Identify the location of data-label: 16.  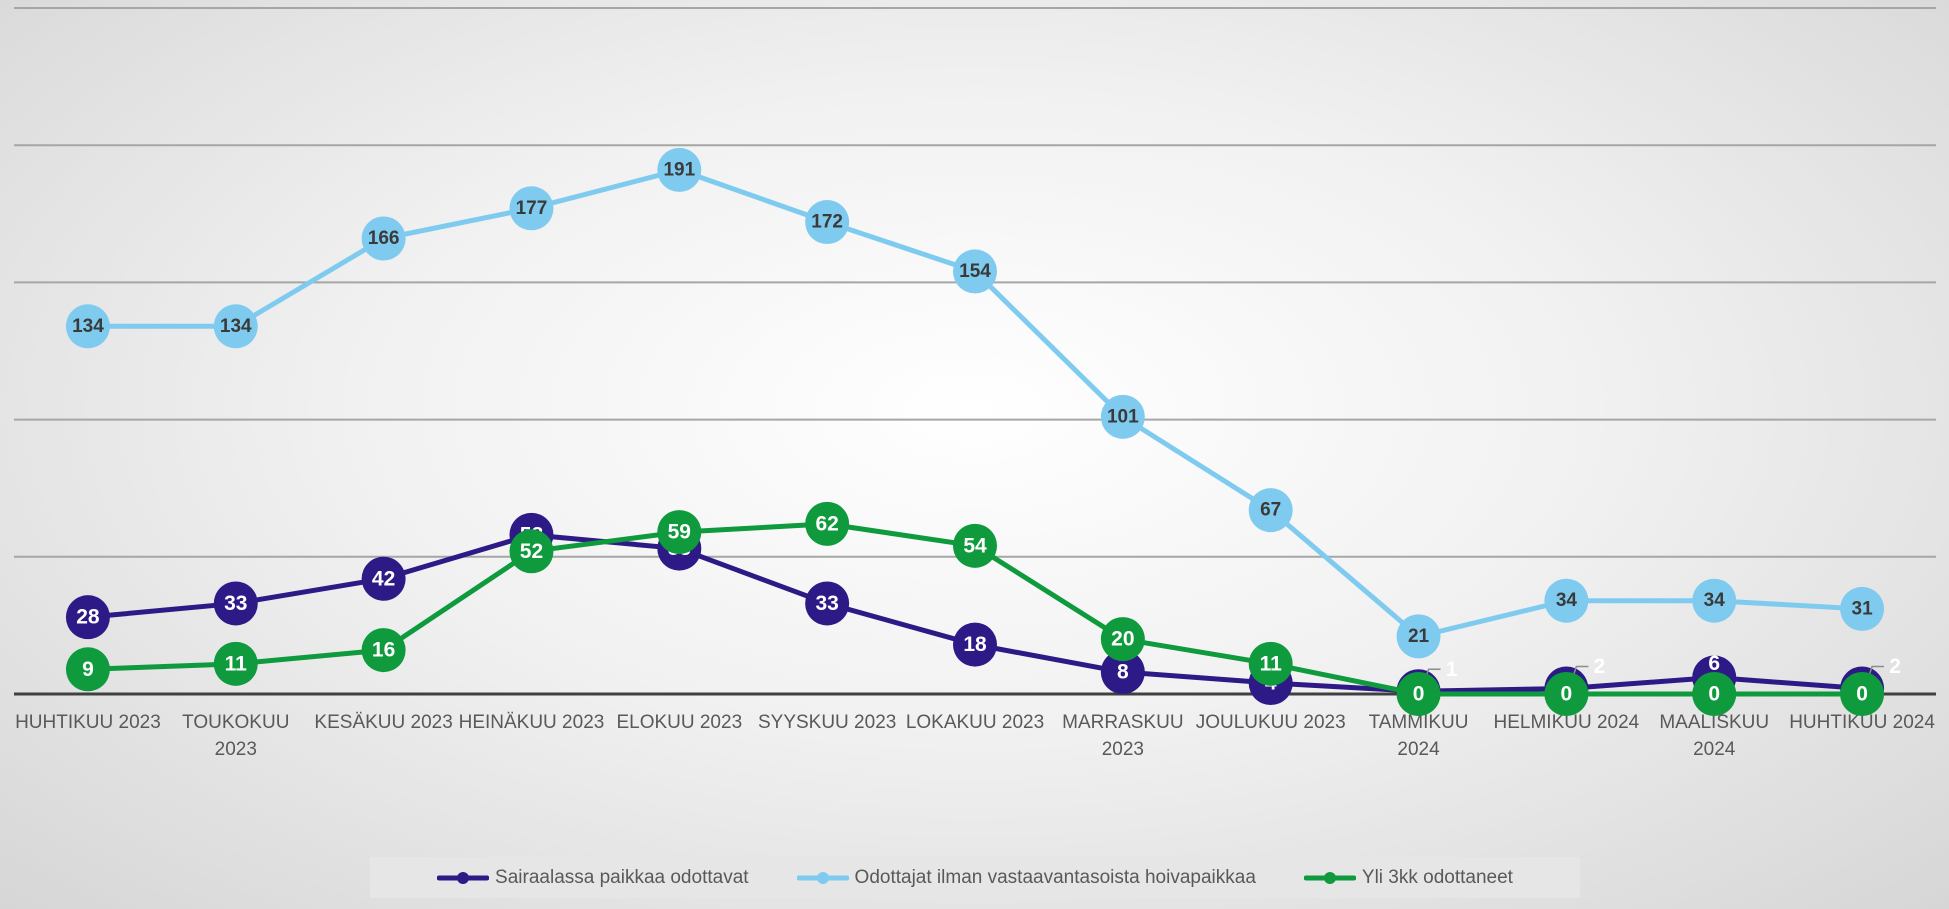
(383, 650).